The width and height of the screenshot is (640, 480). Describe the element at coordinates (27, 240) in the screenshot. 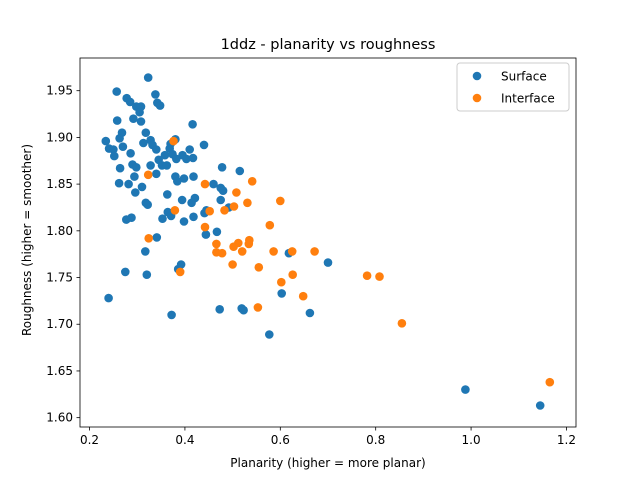

I see `y-axis-label: Roughness (higher = smoother)` at that location.